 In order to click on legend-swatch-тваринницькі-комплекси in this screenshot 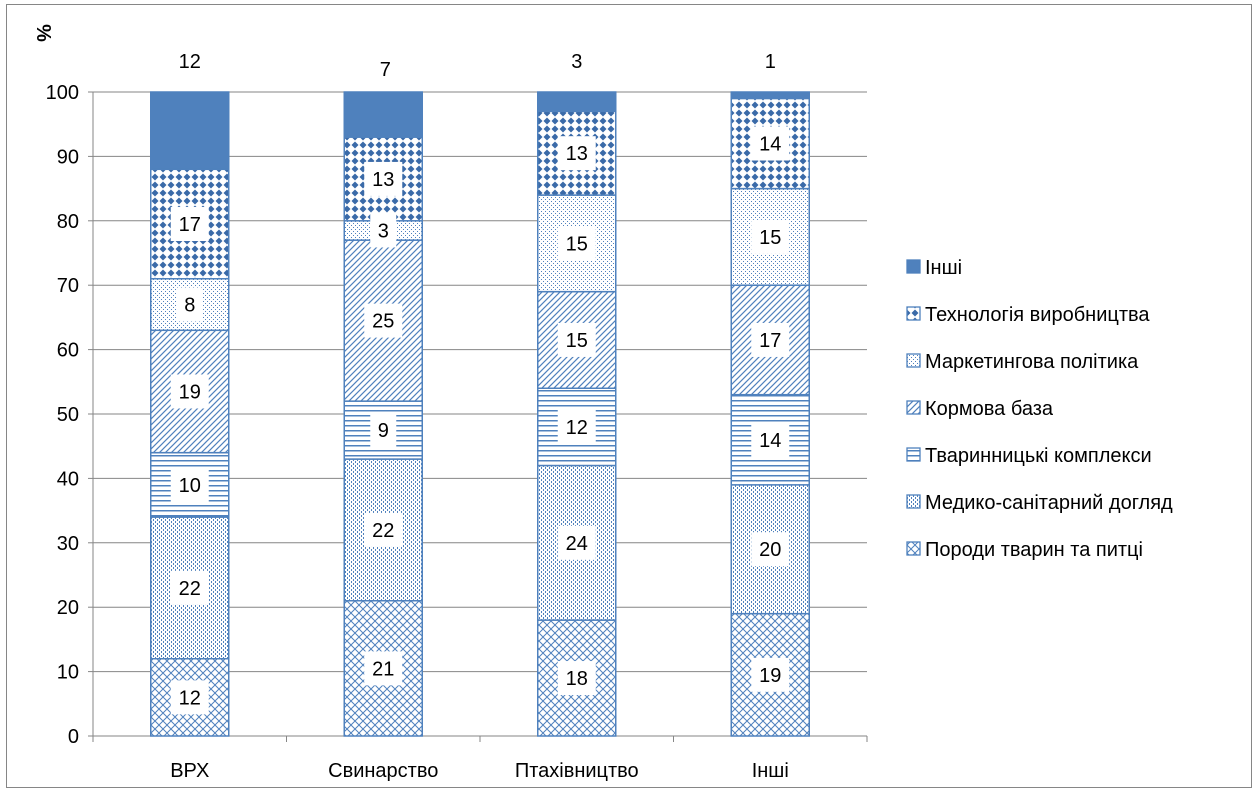, I will do `click(913, 454)`.